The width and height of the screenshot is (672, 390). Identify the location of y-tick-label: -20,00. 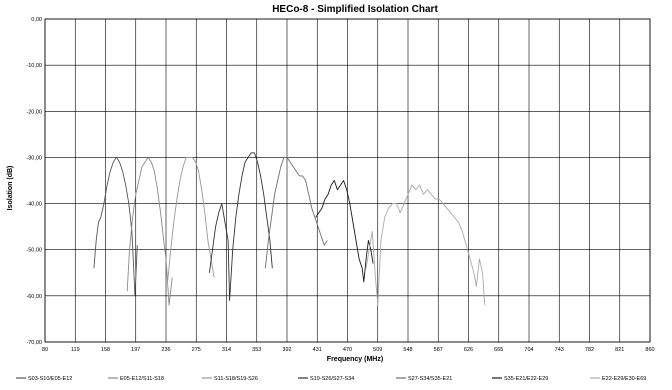
(34, 112).